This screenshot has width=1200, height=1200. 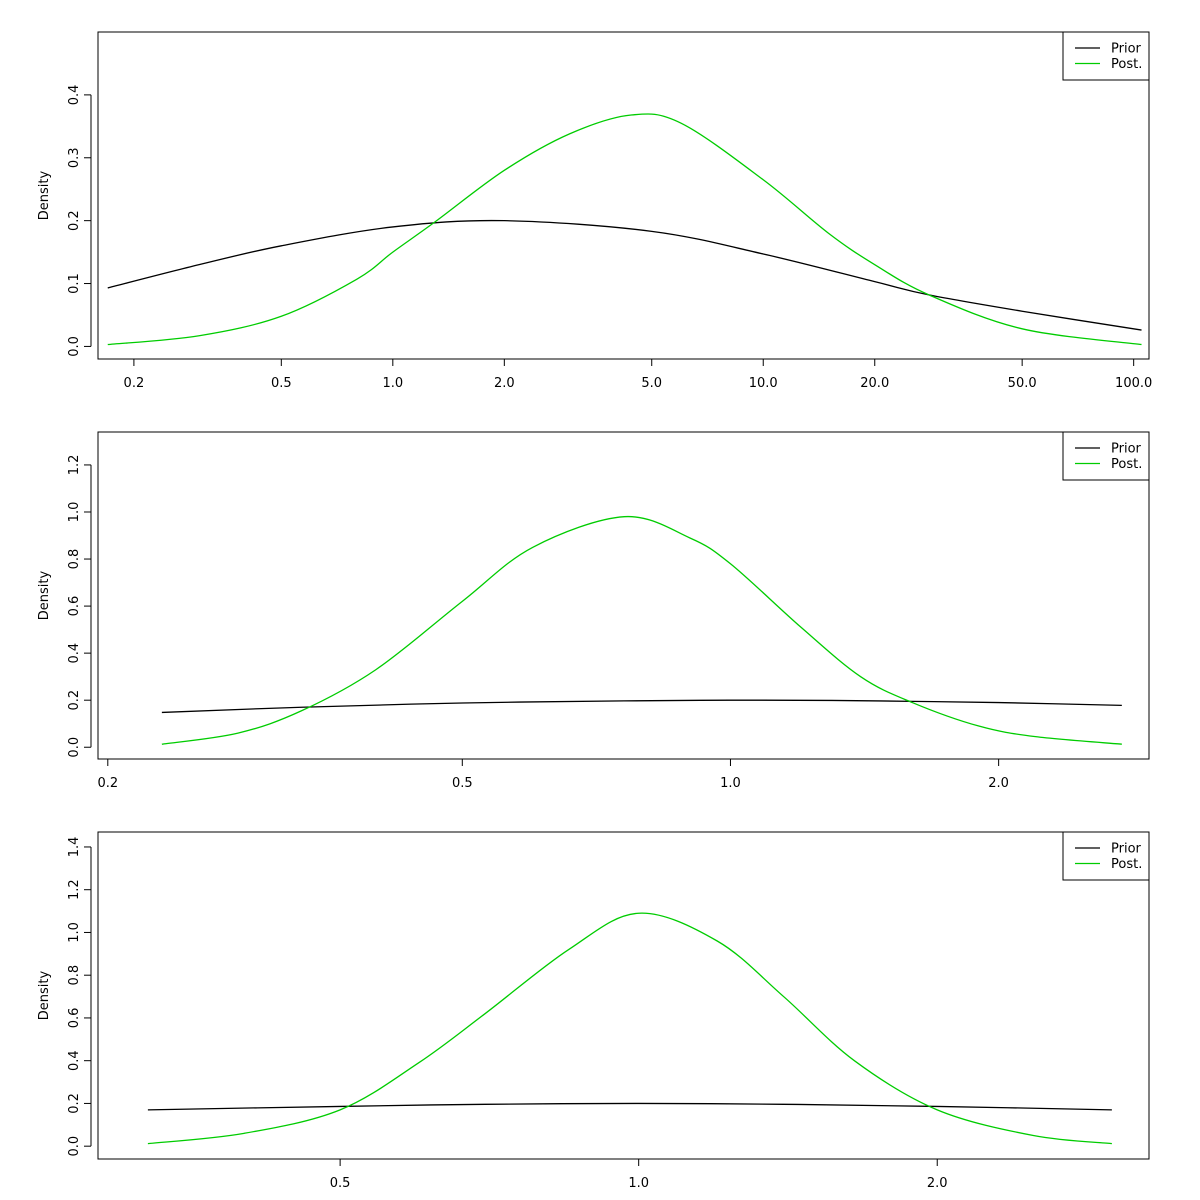 What do you see at coordinates (74, 157) in the screenshot?
I see `y-tick-label: 0.3` at bounding box center [74, 157].